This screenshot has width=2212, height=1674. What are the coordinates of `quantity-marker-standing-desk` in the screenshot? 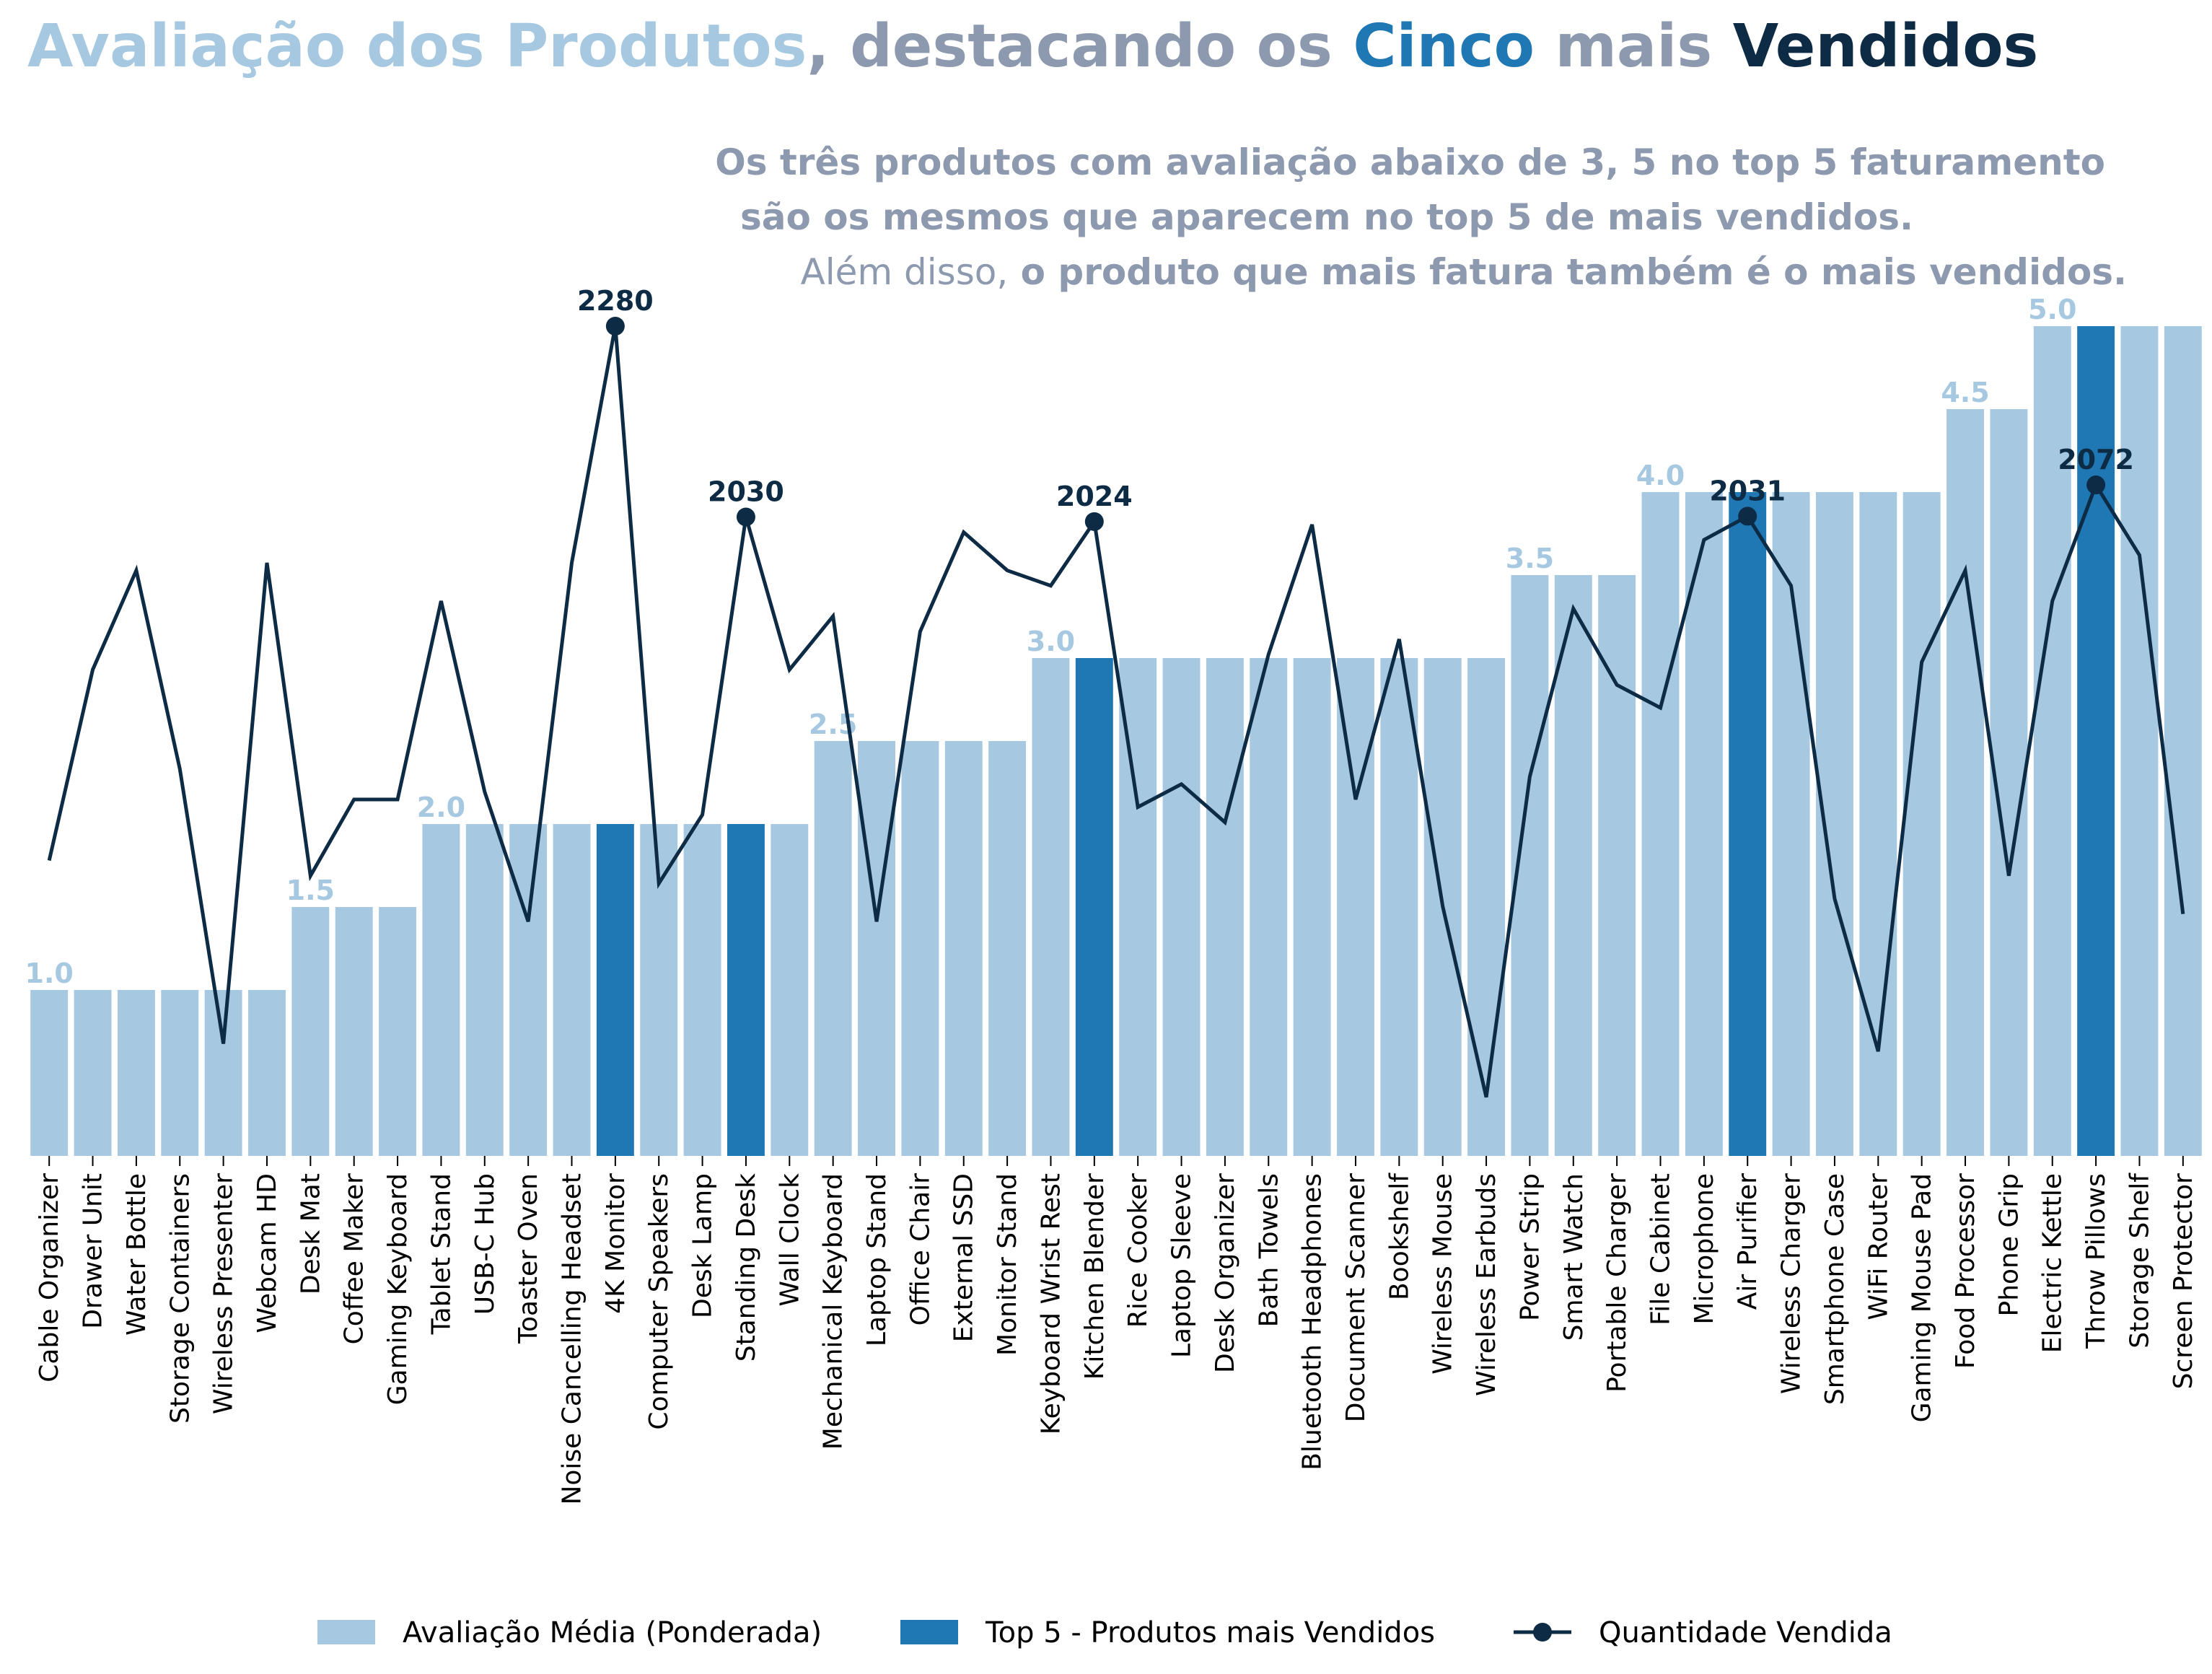 It's located at (745, 517).